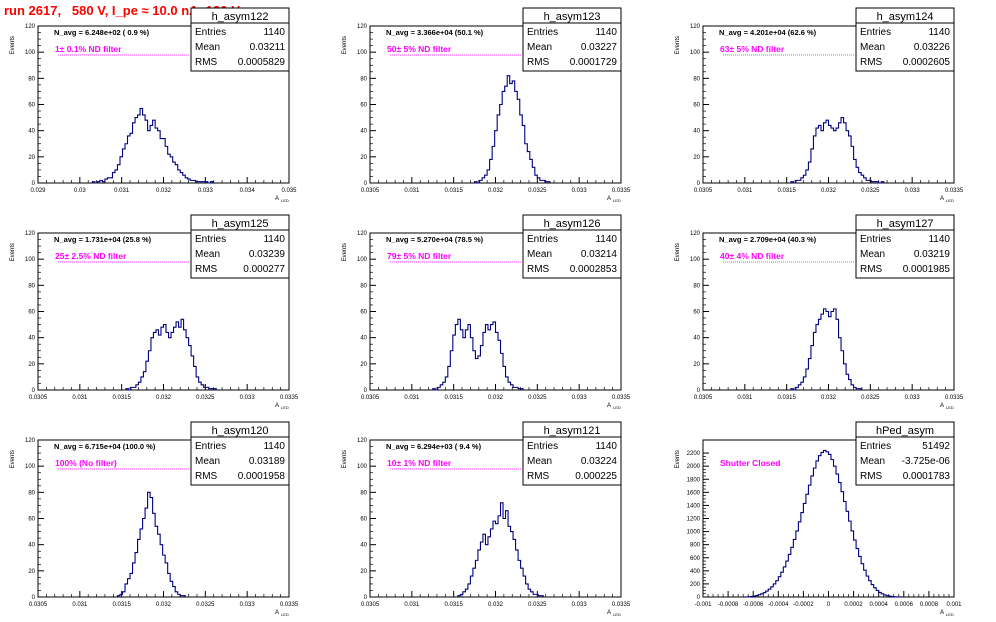 The width and height of the screenshot is (996, 622). Describe the element at coordinates (86, 463) in the screenshot. I see `filter-label: 100% (No filter)` at that location.